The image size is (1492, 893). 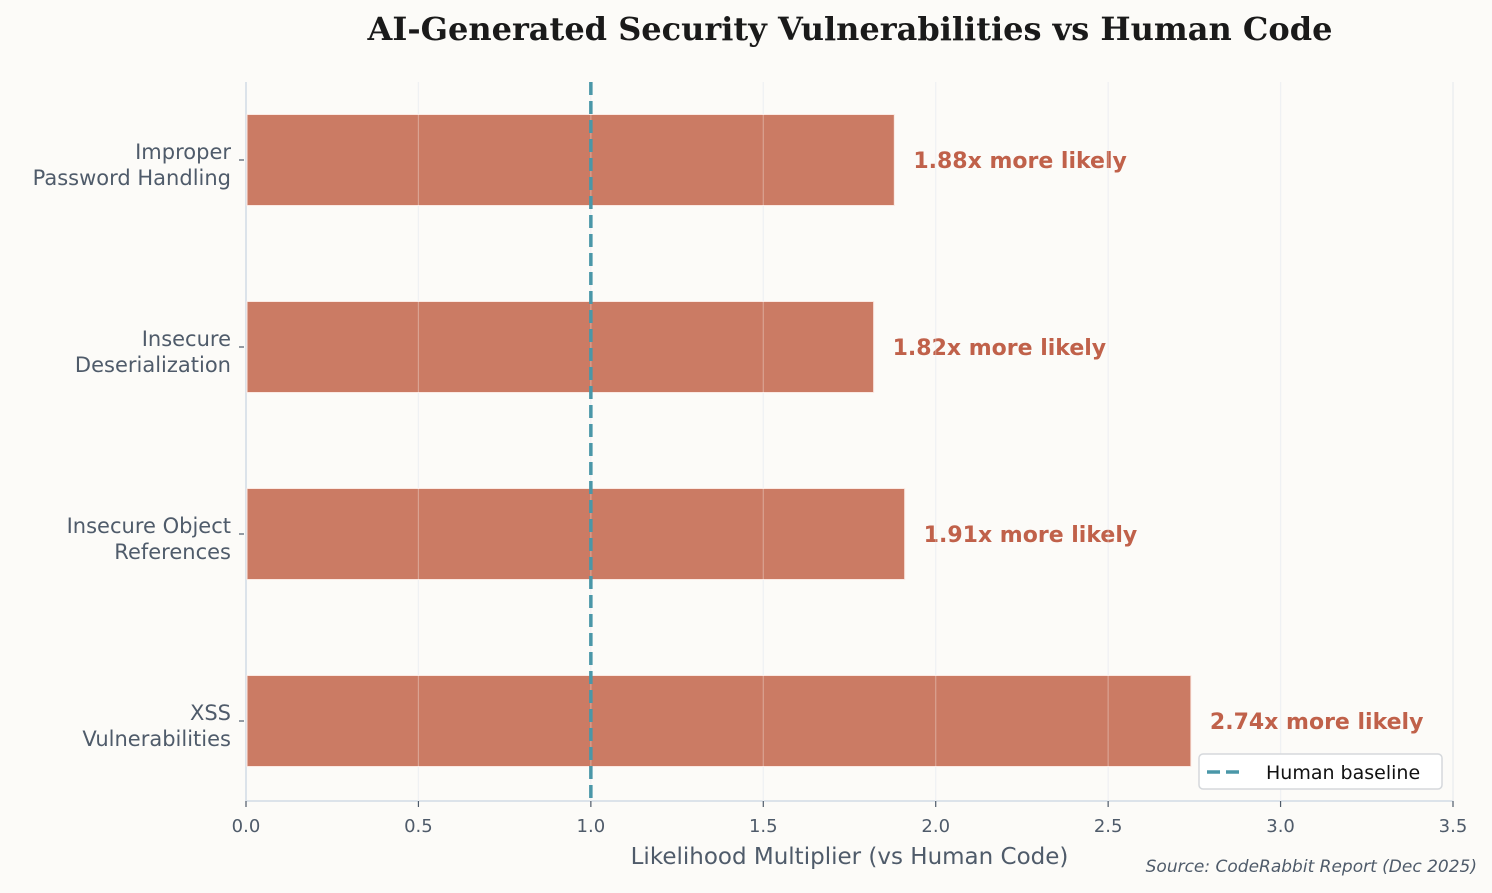 I want to click on legend, so click(x=1320, y=771).